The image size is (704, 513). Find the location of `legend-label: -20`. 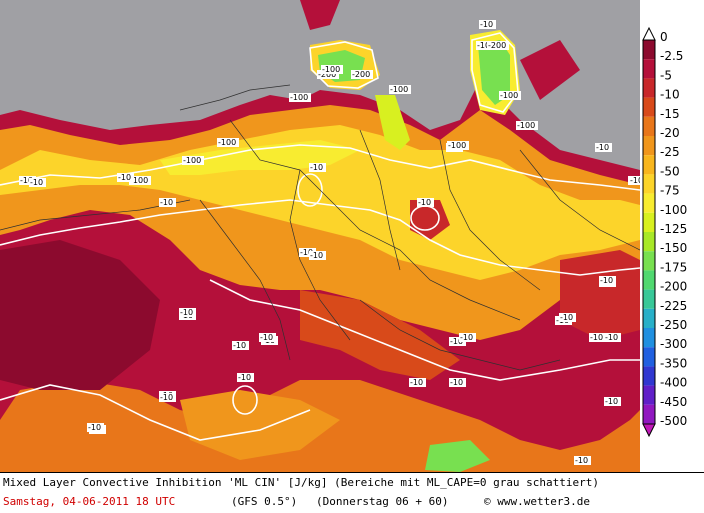

legend-label: -20 is located at coordinates (670, 133).